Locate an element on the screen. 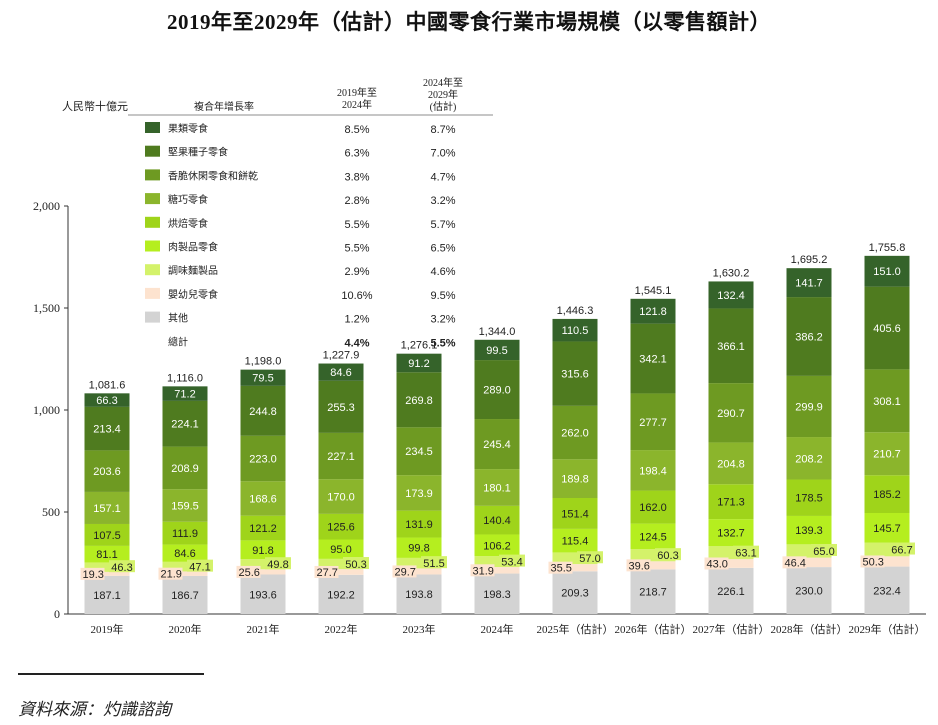  cagr-col1-header: 2019年至 is located at coordinates (357, 92).